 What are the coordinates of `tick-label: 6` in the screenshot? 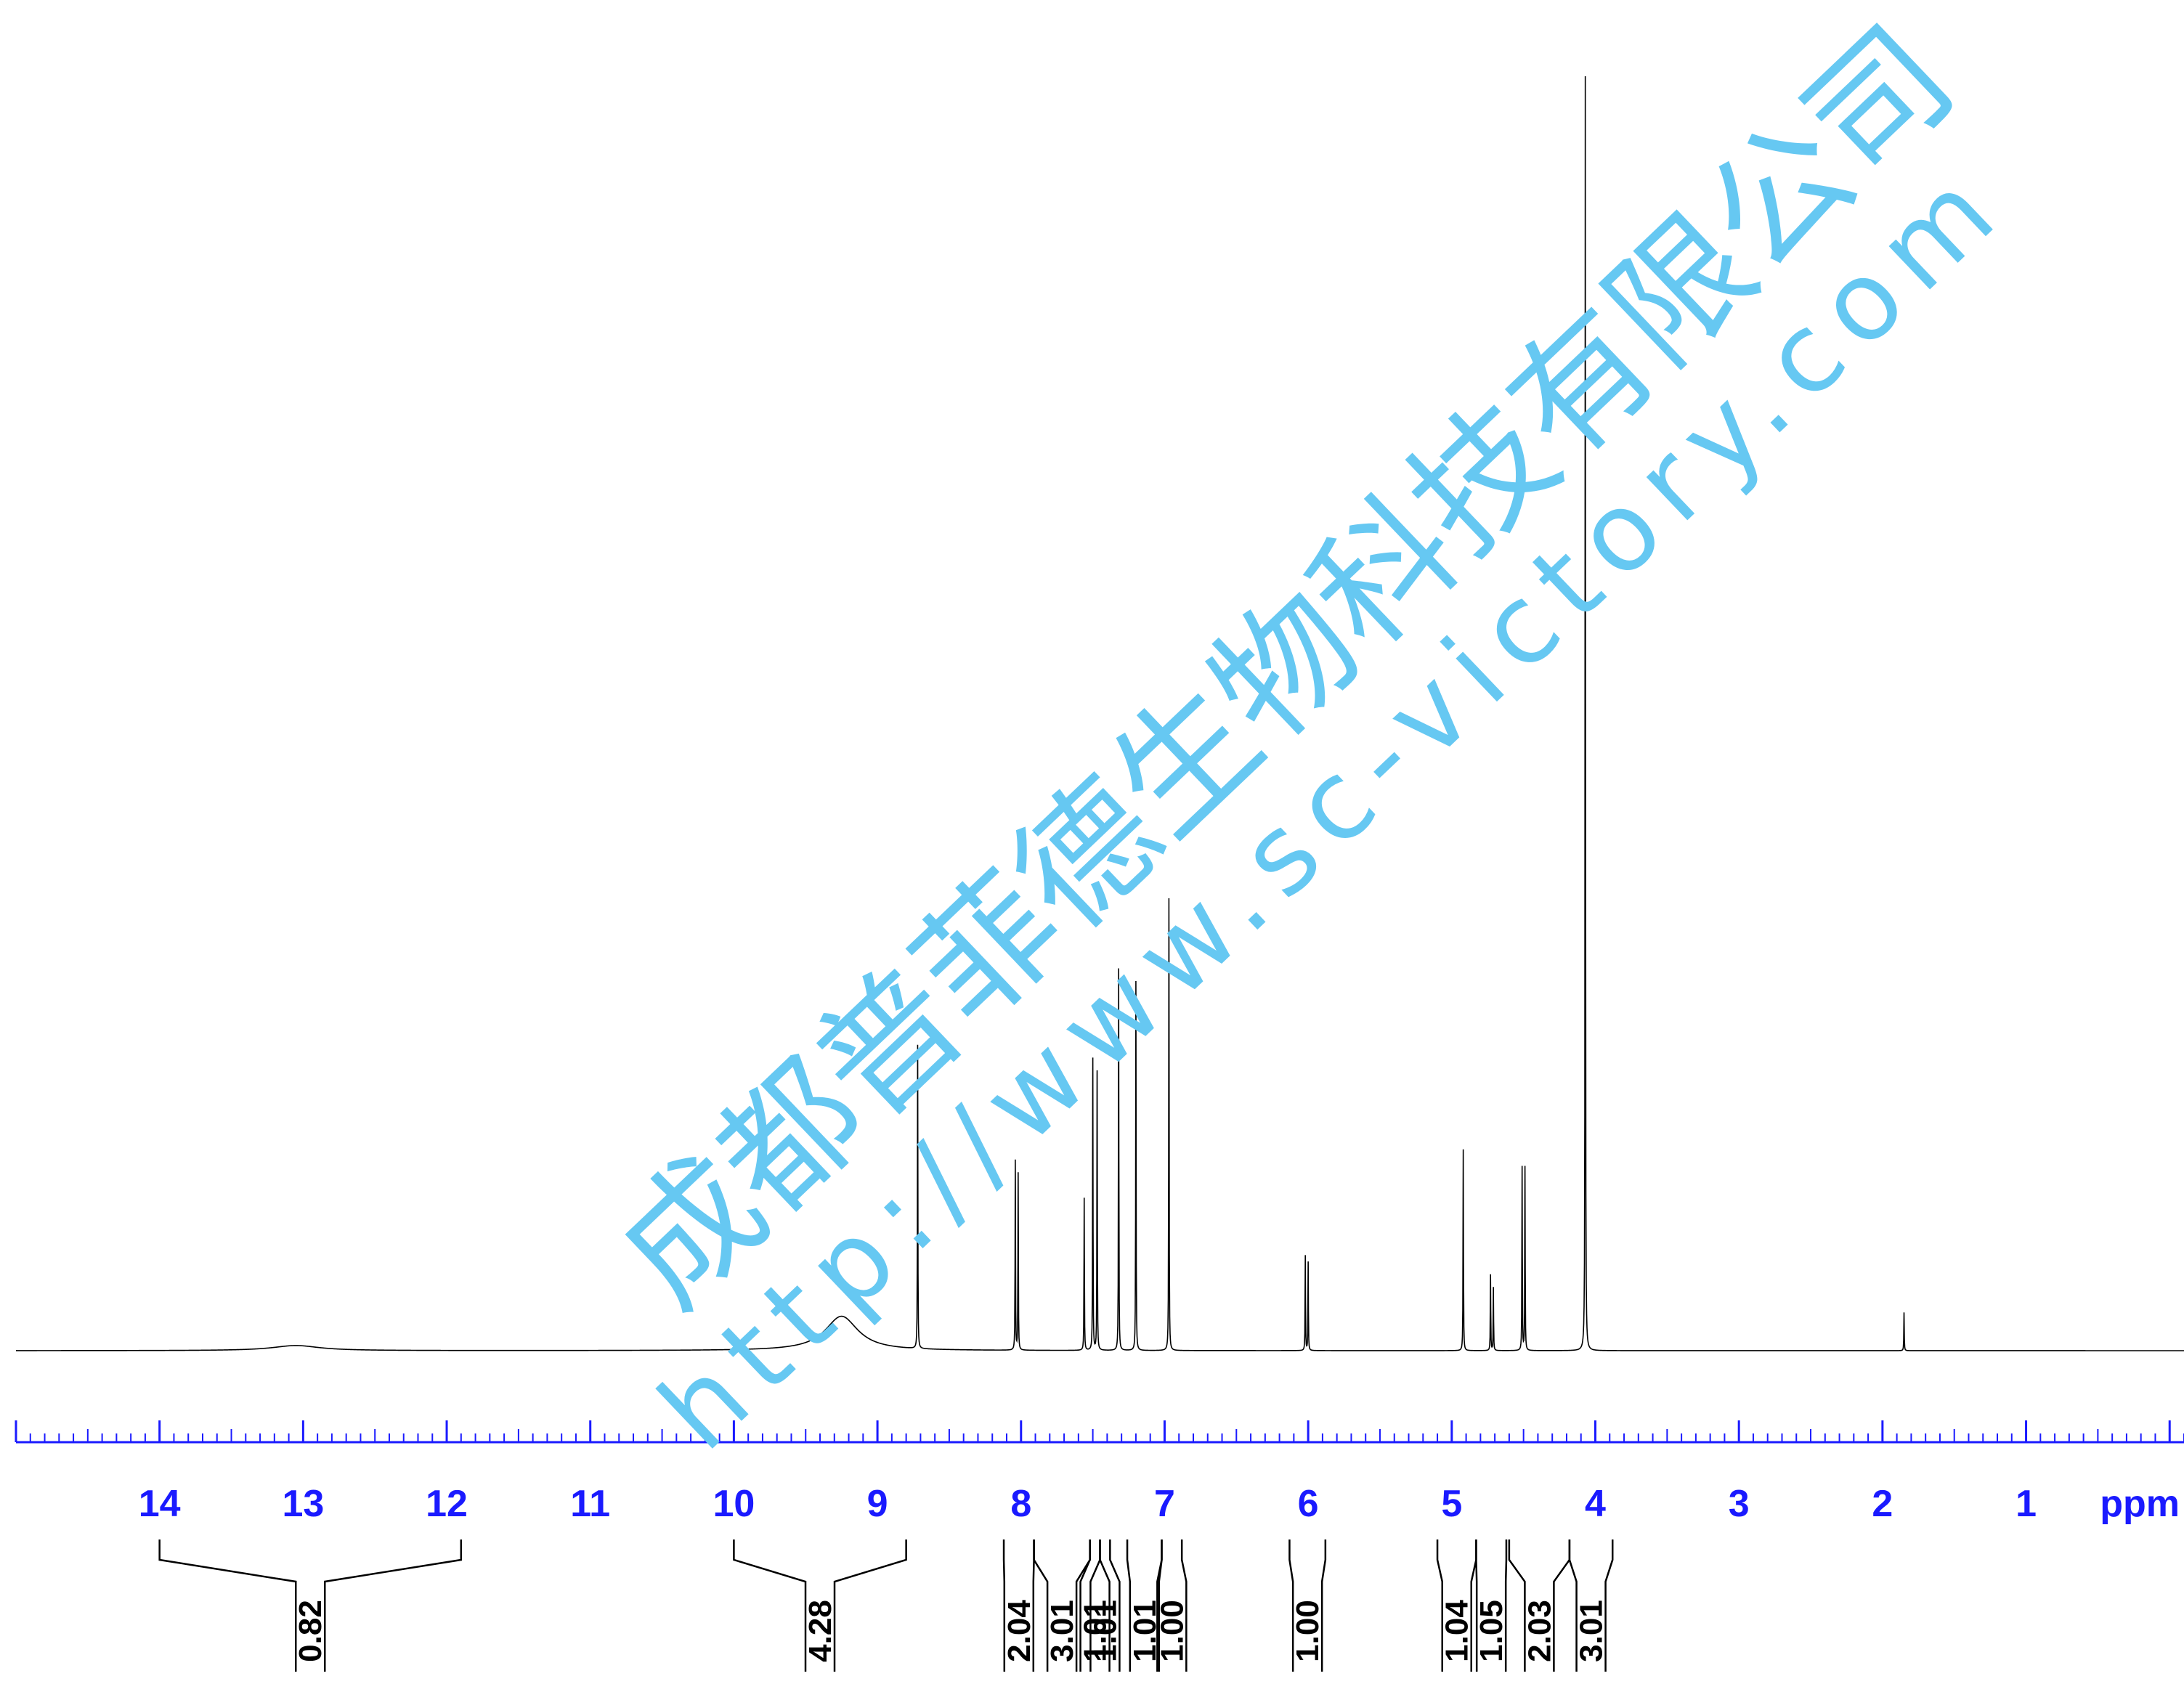 It's located at (1308, 1504).